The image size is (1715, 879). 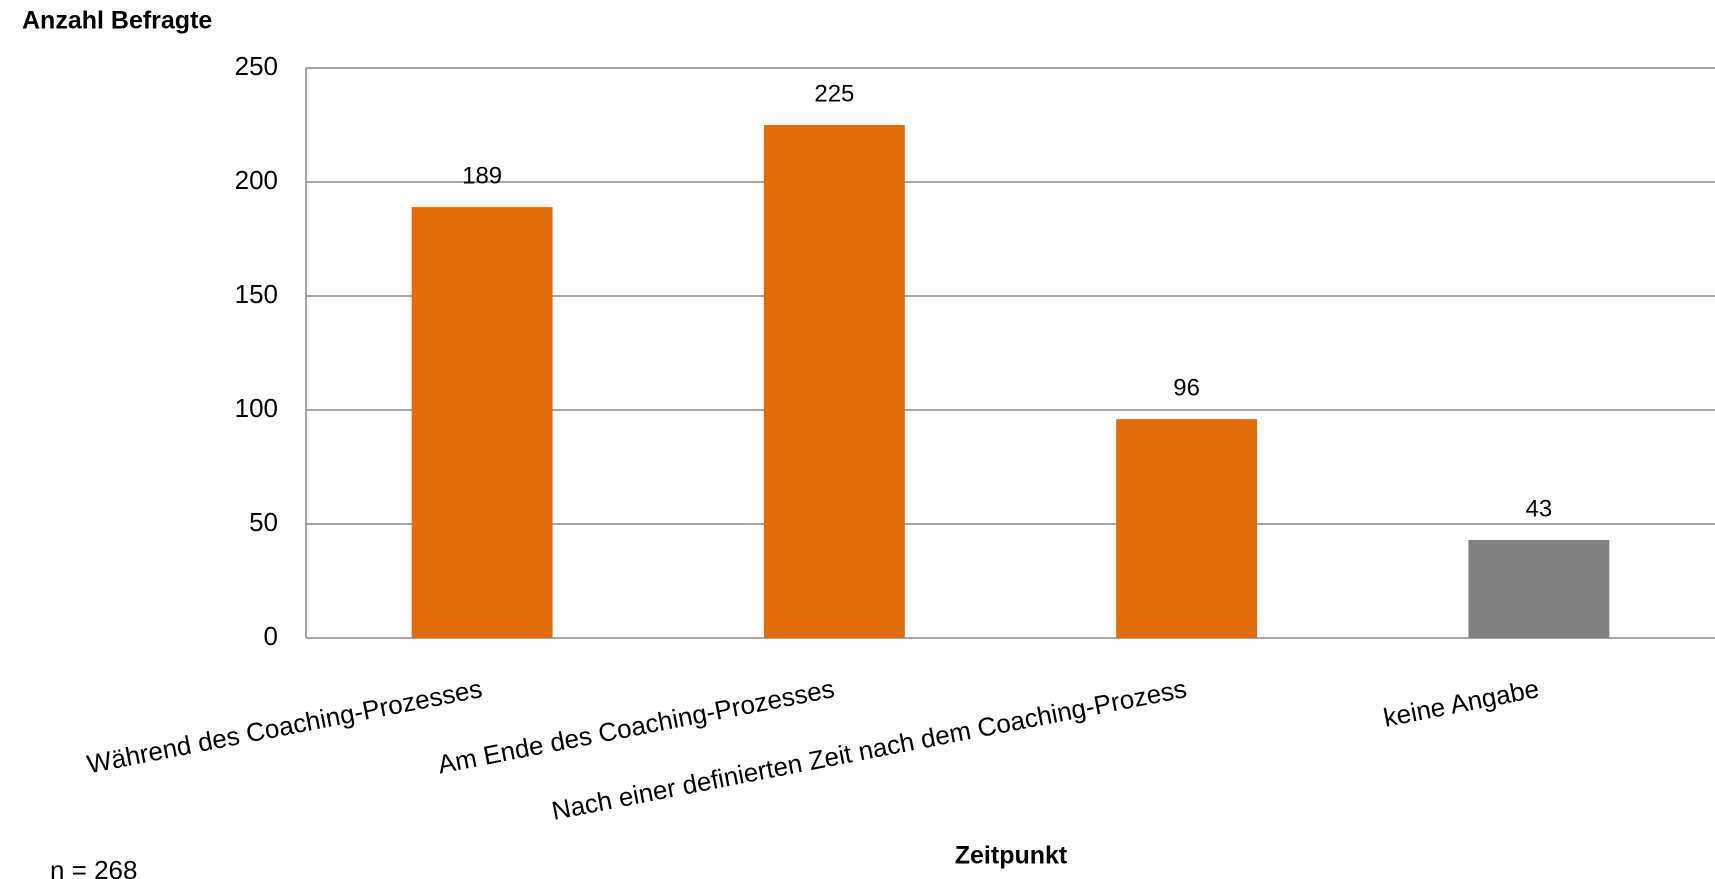 What do you see at coordinates (482, 175) in the screenshot?
I see `value-label: 189` at bounding box center [482, 175].